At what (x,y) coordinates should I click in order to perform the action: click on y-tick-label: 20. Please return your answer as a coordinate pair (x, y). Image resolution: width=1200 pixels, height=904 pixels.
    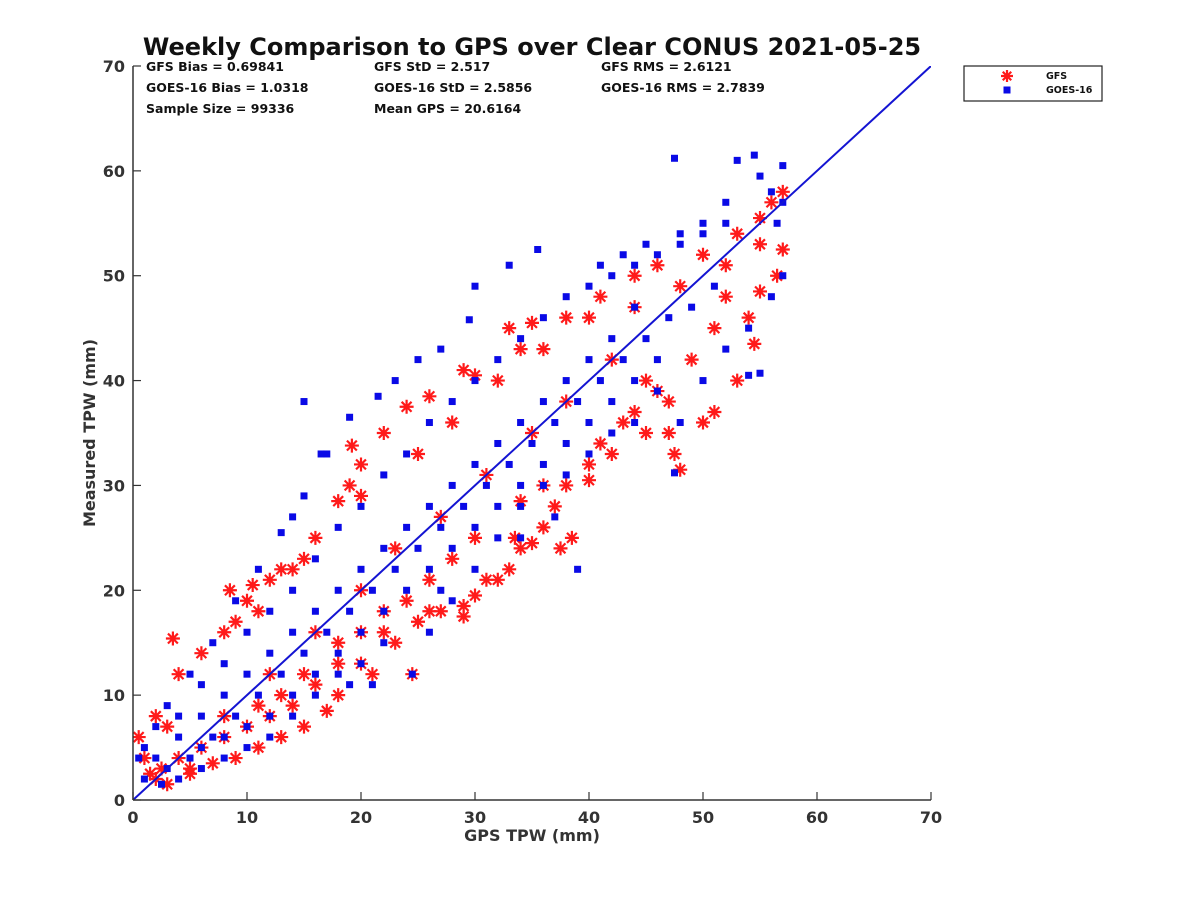
    Looking at the image, I should click on (114, 590).